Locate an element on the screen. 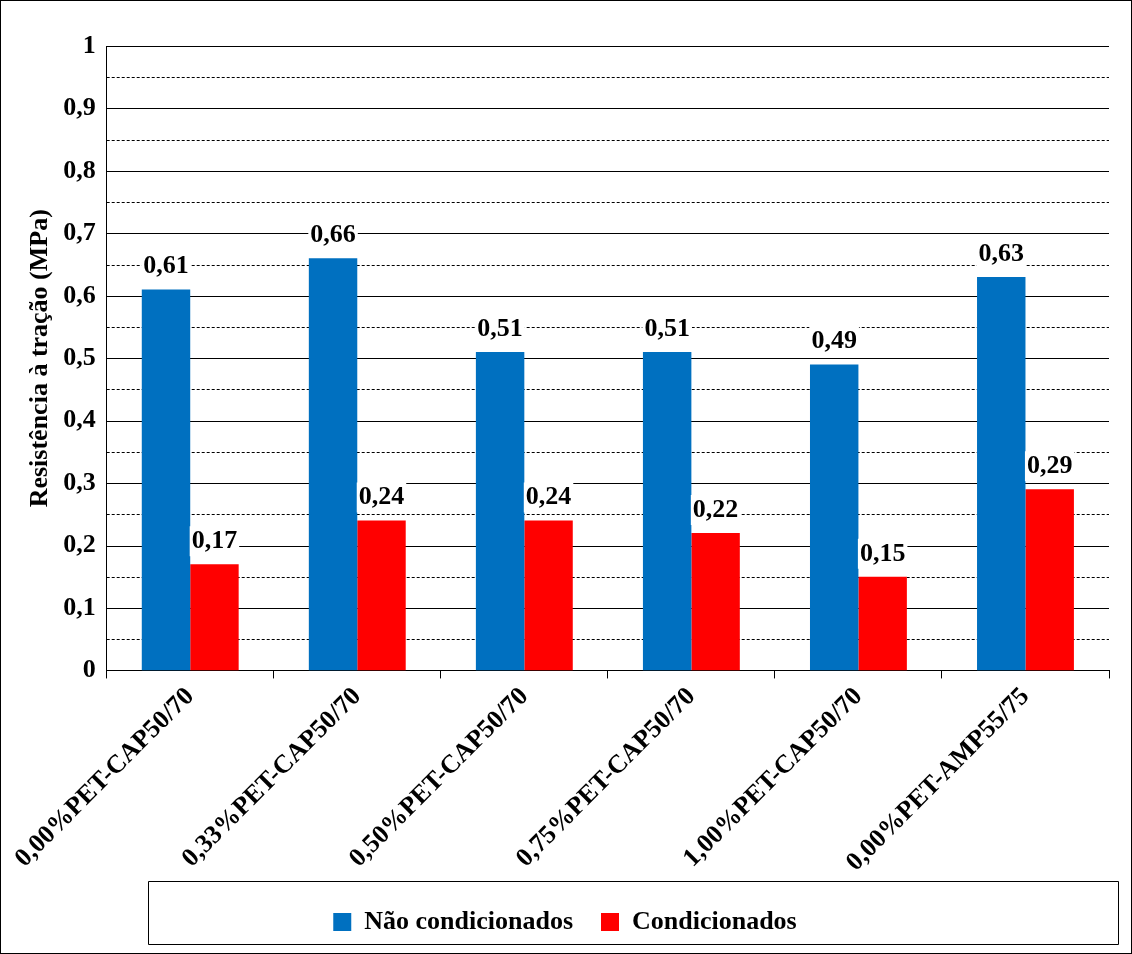  y-tick-label: 0,1 is located at coordinates (79, 606).